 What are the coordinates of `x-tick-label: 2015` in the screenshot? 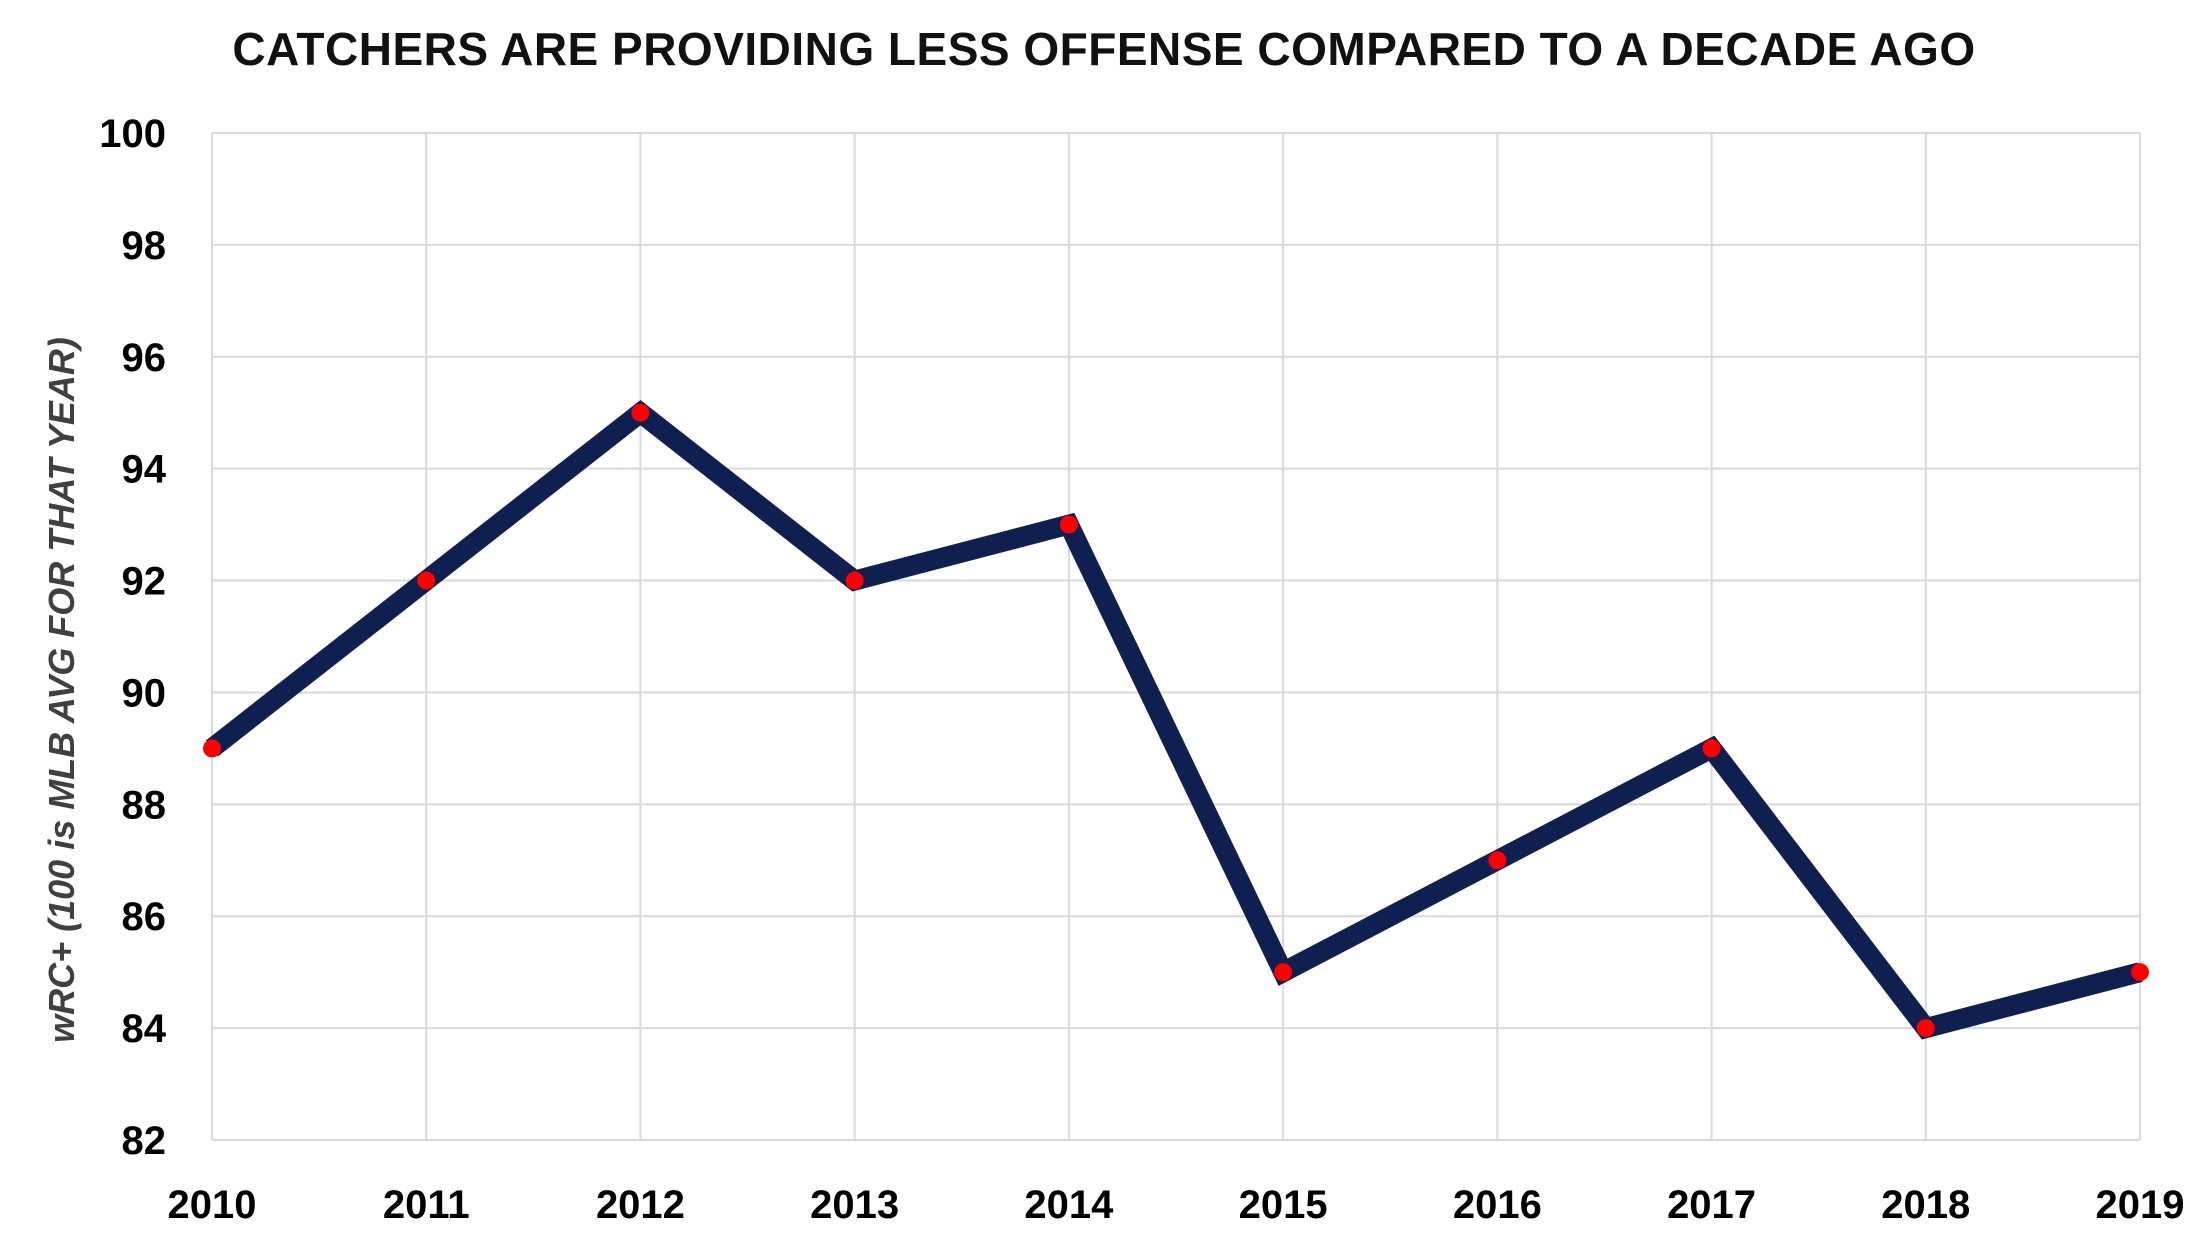 It's located at (1283, 1205).